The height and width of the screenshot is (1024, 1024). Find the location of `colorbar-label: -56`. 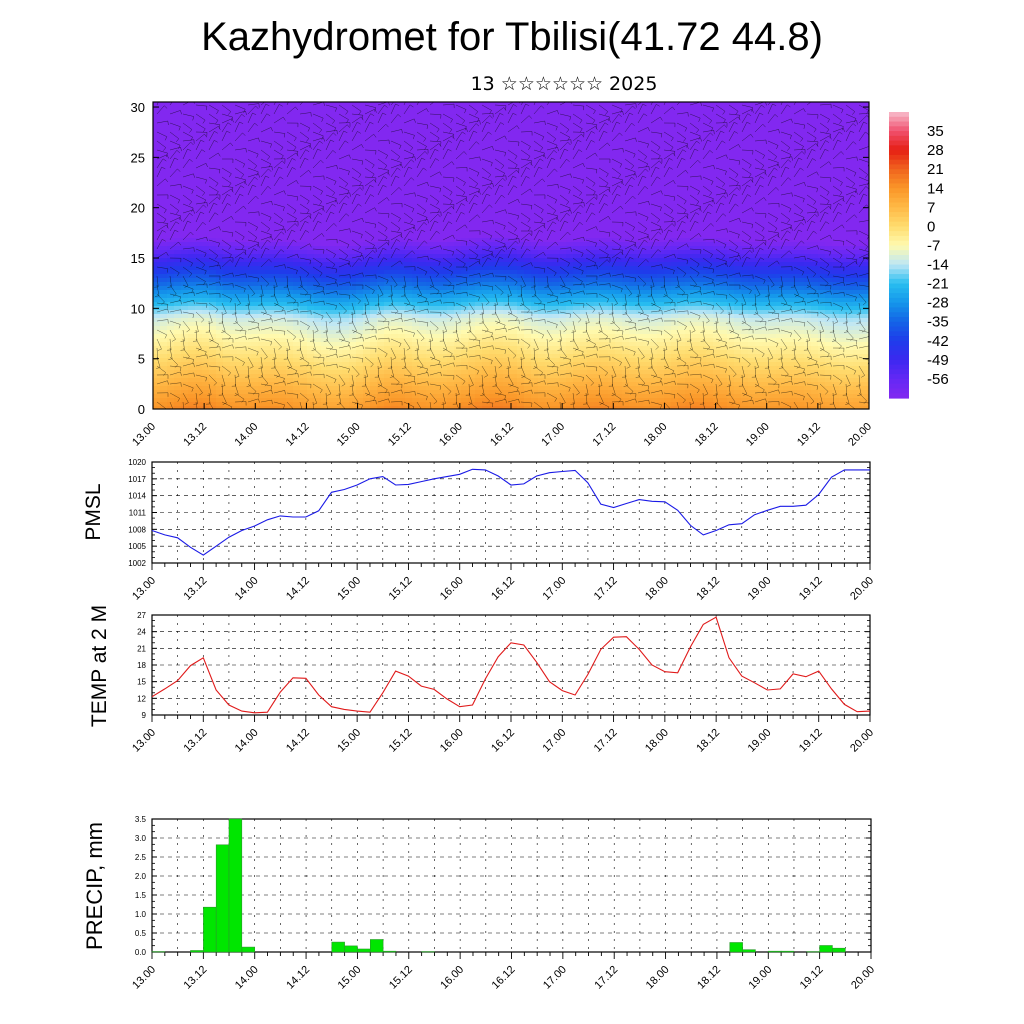

colorbar-label: -56 is located at coordinates (938, 379).